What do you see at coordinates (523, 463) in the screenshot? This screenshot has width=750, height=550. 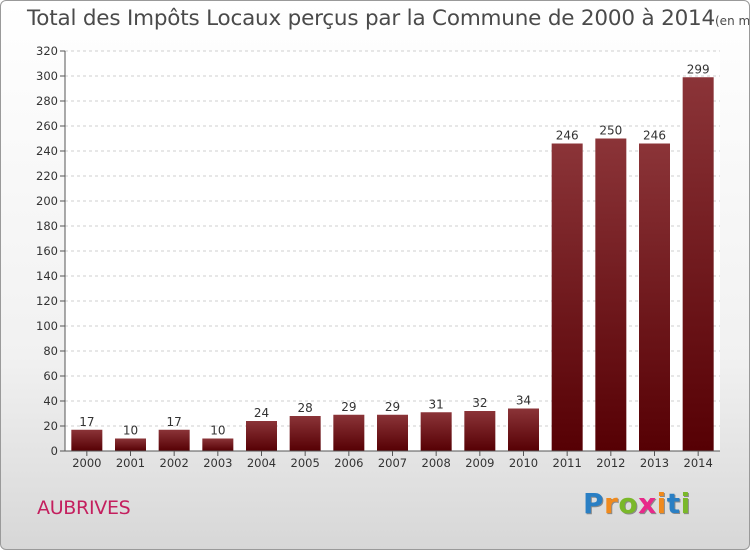 I see `x-tick-label: 2010` at bounding box center [523, 463].